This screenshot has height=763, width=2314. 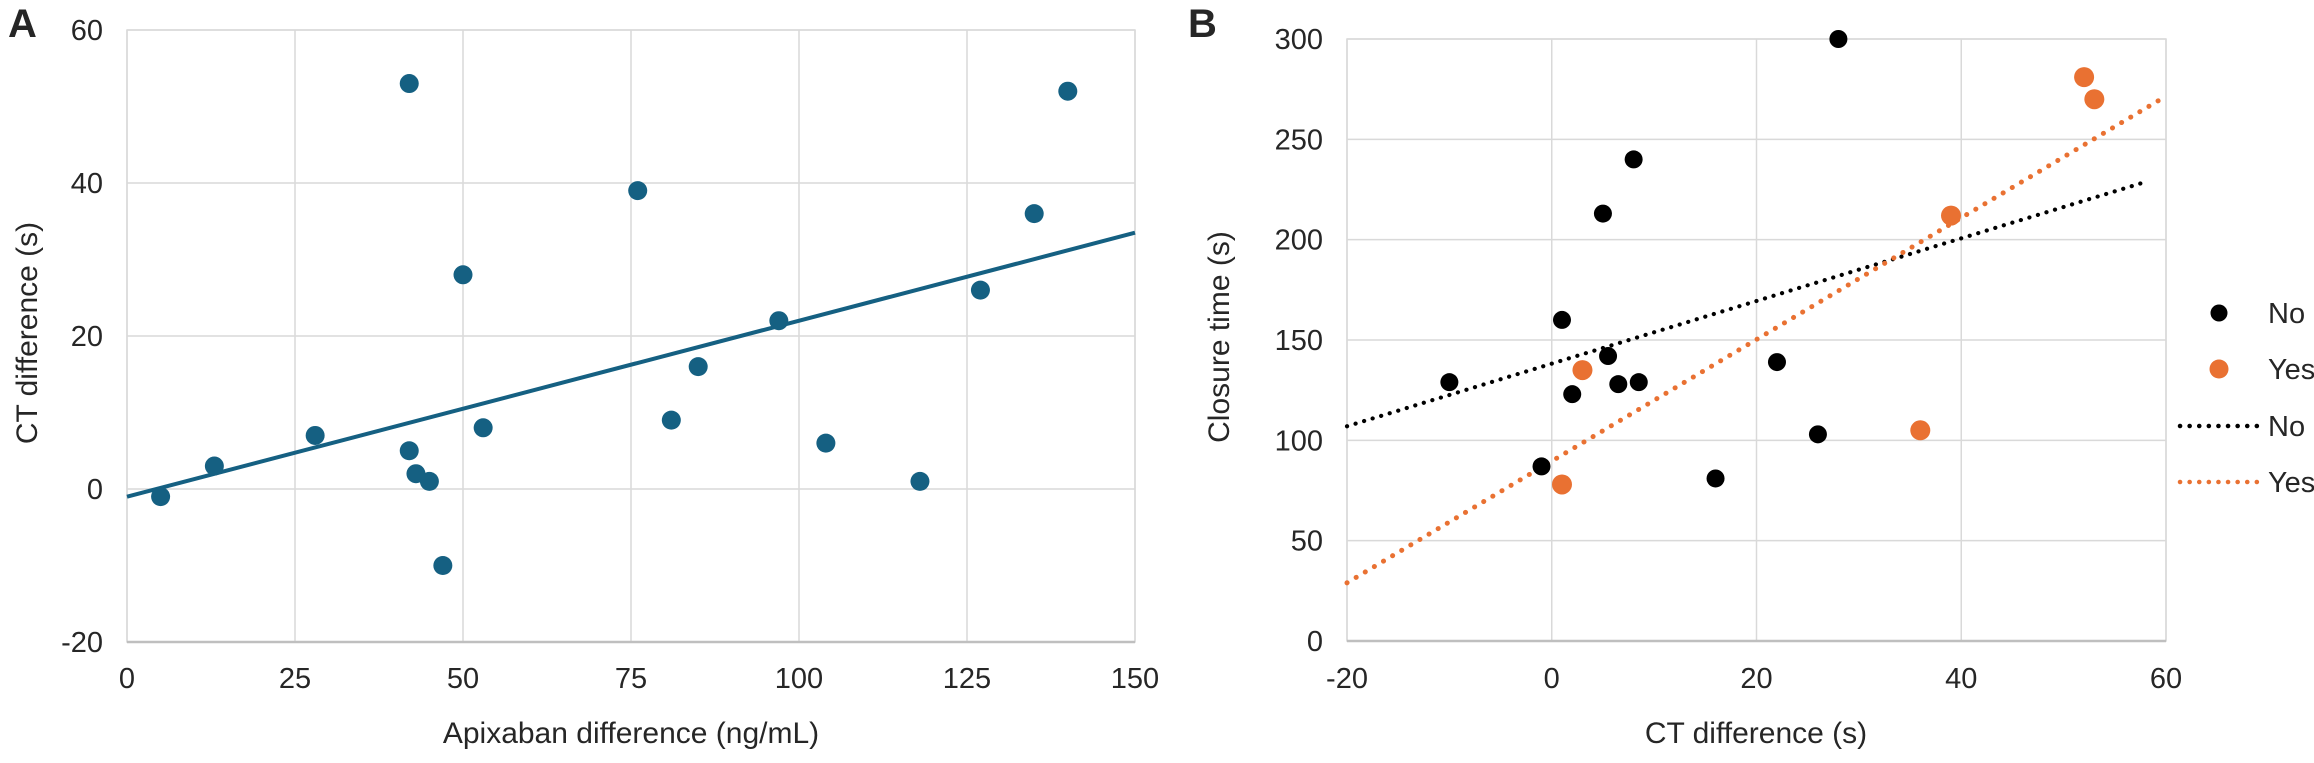 I want to click on x-tick-label: 75, so click(x=631, y=679).